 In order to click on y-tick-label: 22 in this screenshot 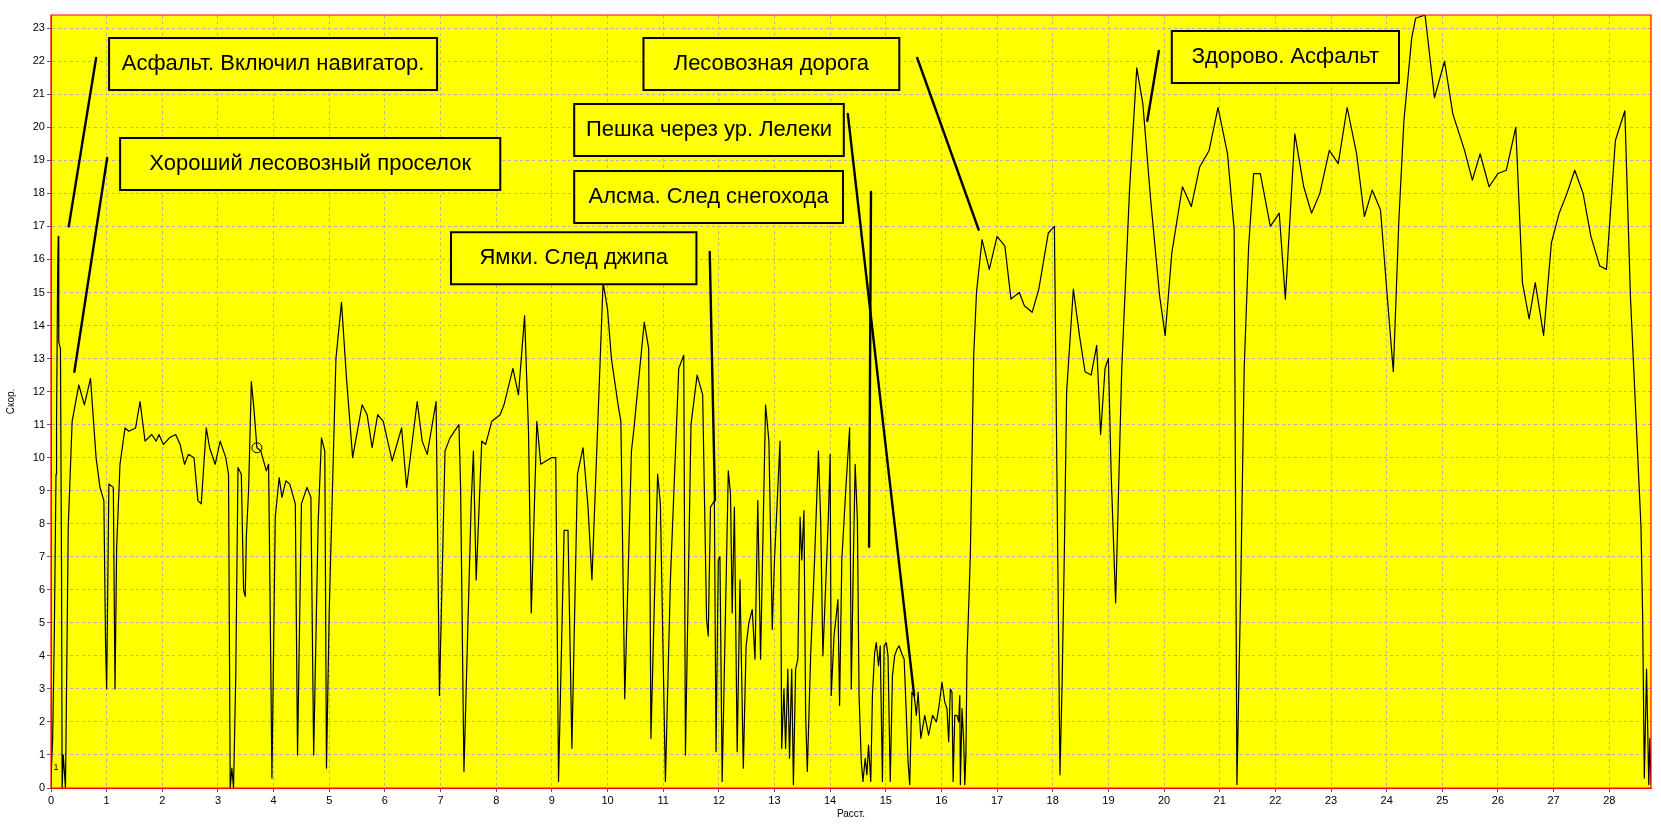, I will do `click(38, 60)`.